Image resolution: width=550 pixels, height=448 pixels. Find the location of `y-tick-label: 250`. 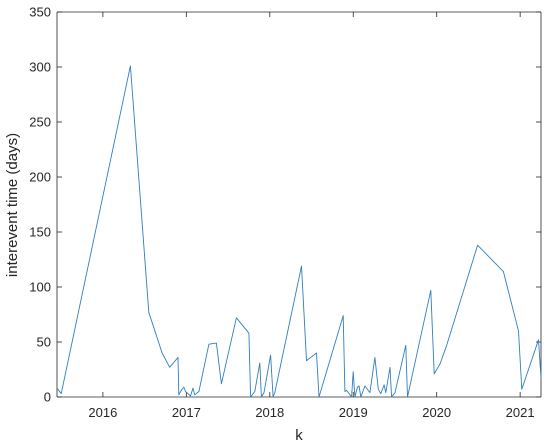

y-tick-label: 250 is located at coordinates (40, 122).